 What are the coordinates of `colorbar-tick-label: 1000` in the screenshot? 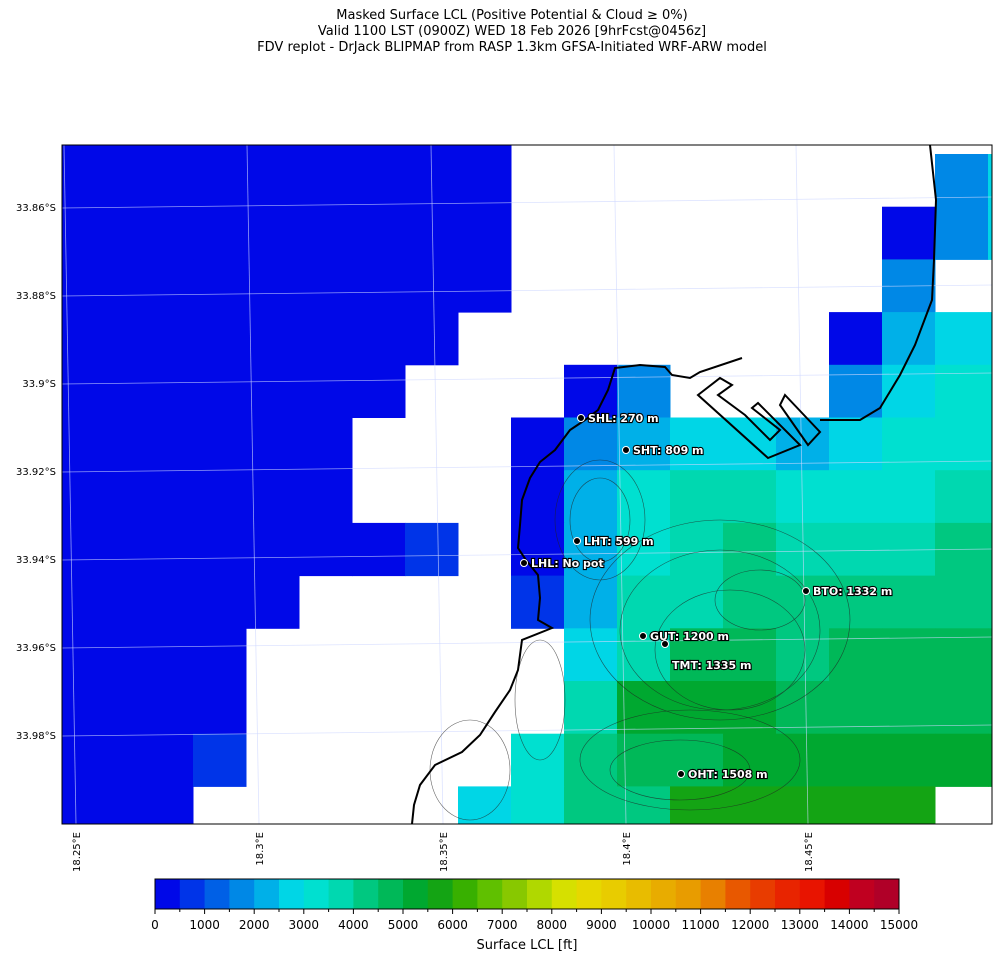 It's located at (204, 925).